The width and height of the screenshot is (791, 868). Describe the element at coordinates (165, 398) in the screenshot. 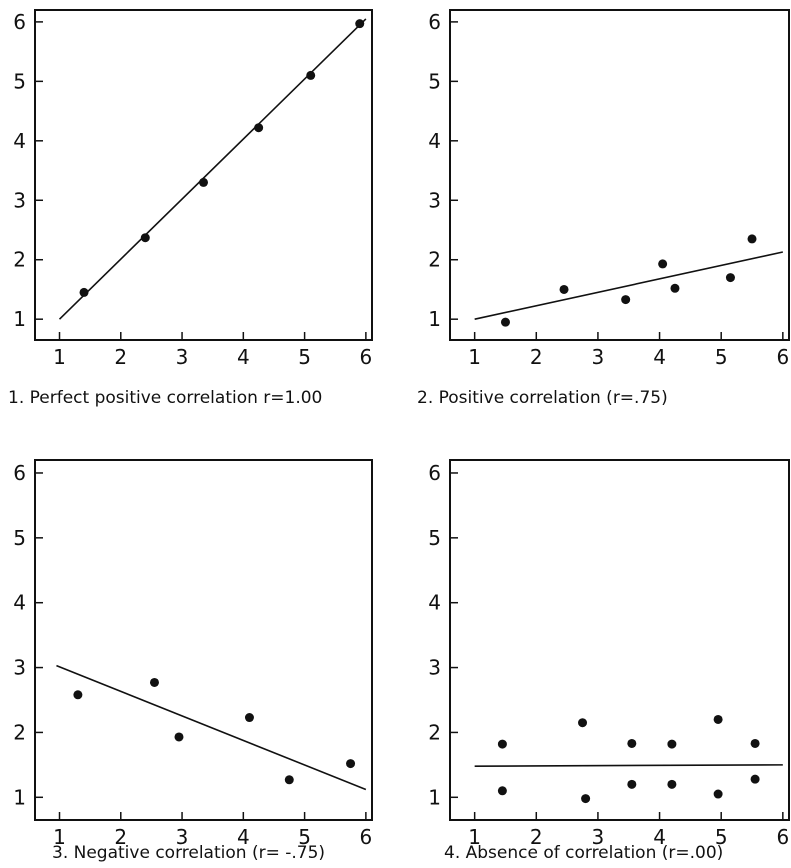

I see `caption-chart-1: 1. Perfect positive correlation r=1.00` at that location.